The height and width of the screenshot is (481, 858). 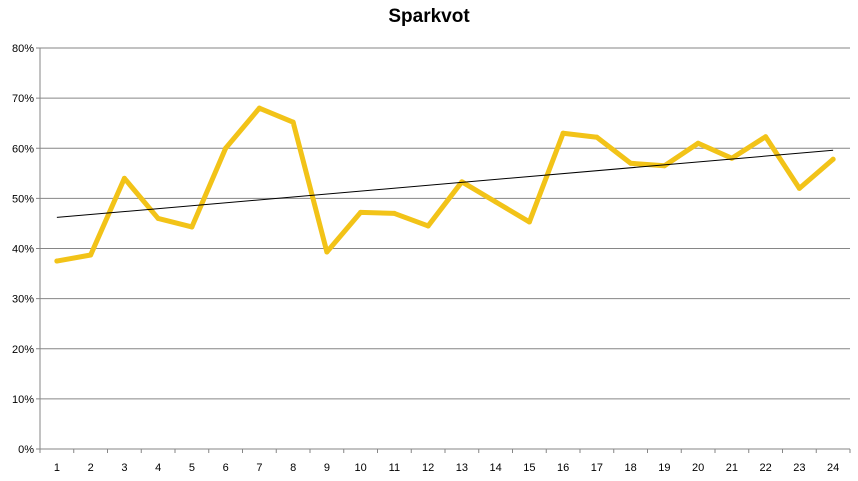 What do you see at coordinates (23, 99) in the screenshot?
I see `y-tick-label: 70%` at bounding box center [23, 99].